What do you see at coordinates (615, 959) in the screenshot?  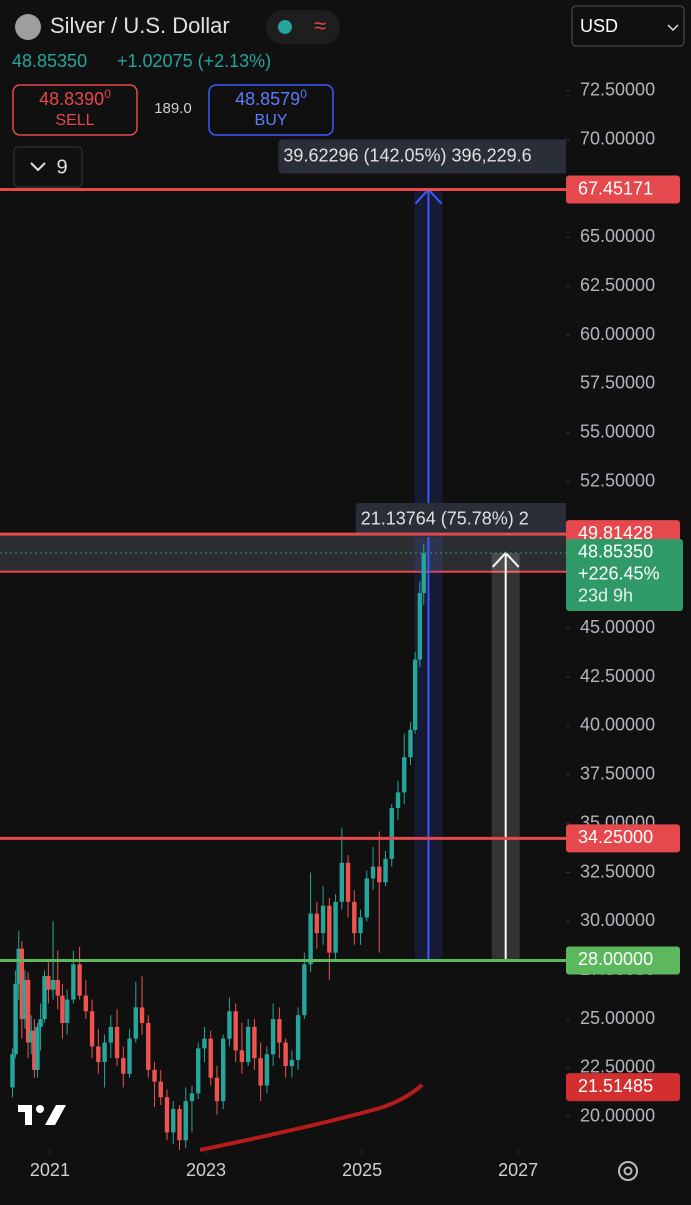 I see `level-label: 28.00000` at bounding box center [615, 959].